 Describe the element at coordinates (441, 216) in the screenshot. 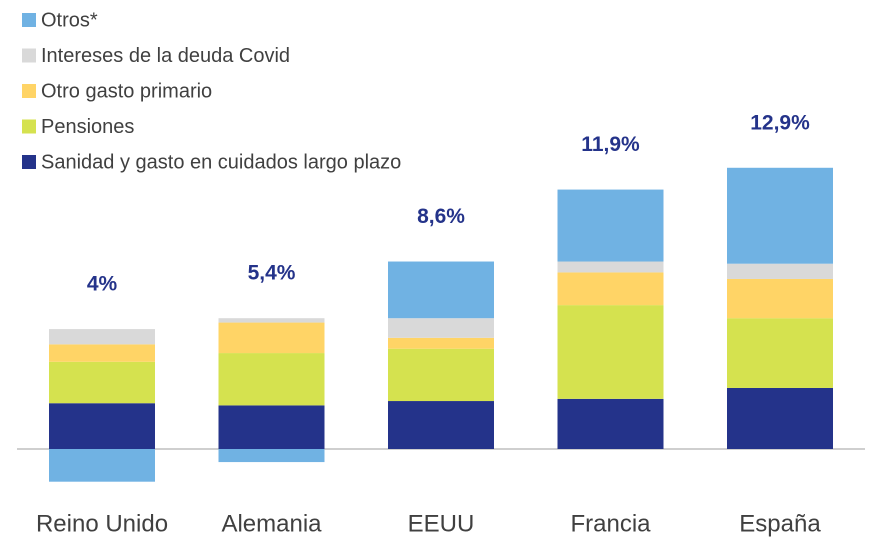

I see `total-label: 8,6%` at that location.